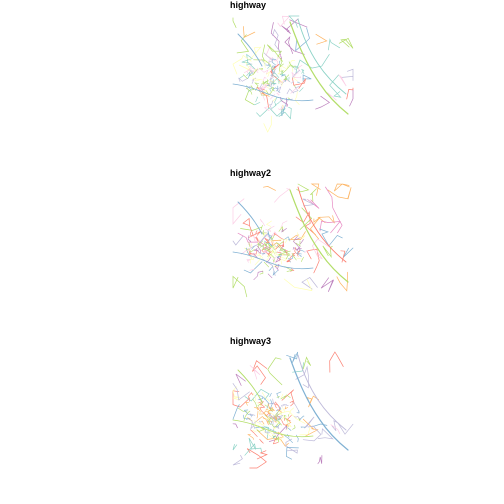 The image size is (504, 504). Describe the element at coordinates (248, 5) in the screenshot. I see `panel-title: highway` at that location.